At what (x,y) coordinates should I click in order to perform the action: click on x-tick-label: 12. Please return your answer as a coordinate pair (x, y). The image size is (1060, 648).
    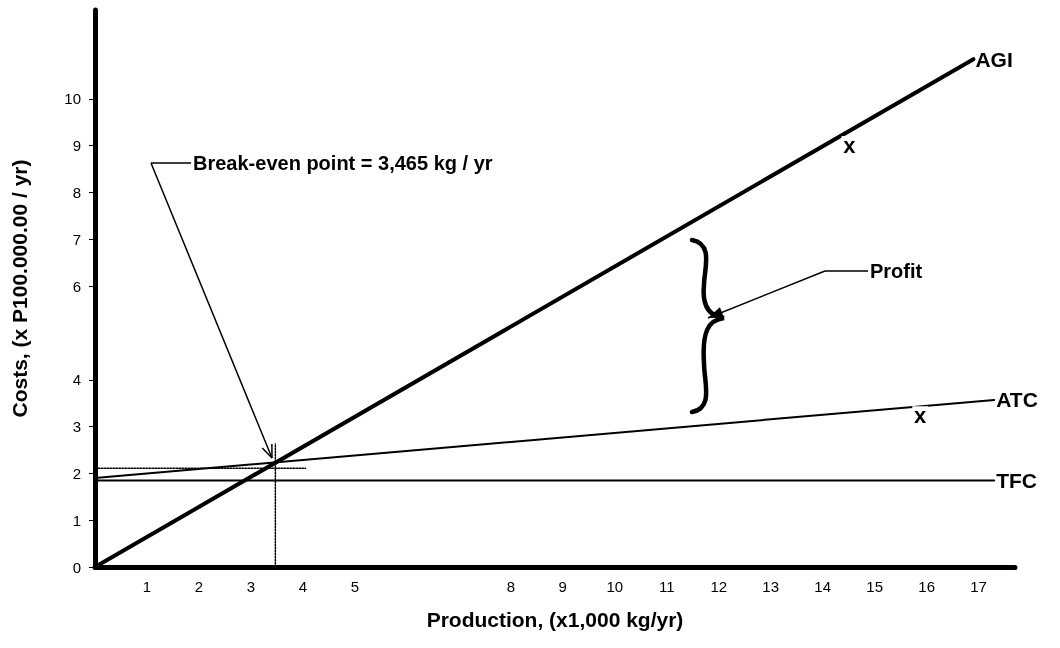
    Looking at the image, I should click on (719, 586).